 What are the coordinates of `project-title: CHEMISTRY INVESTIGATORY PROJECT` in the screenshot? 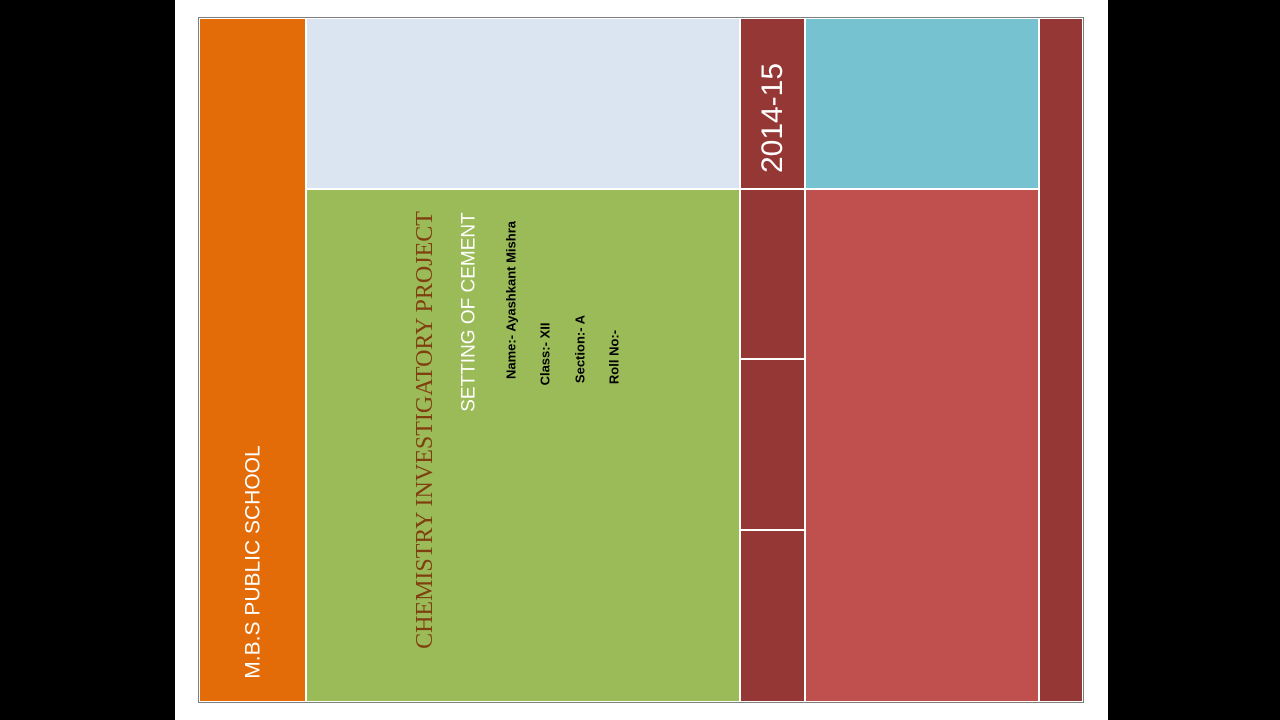 It's located at (425, 430).